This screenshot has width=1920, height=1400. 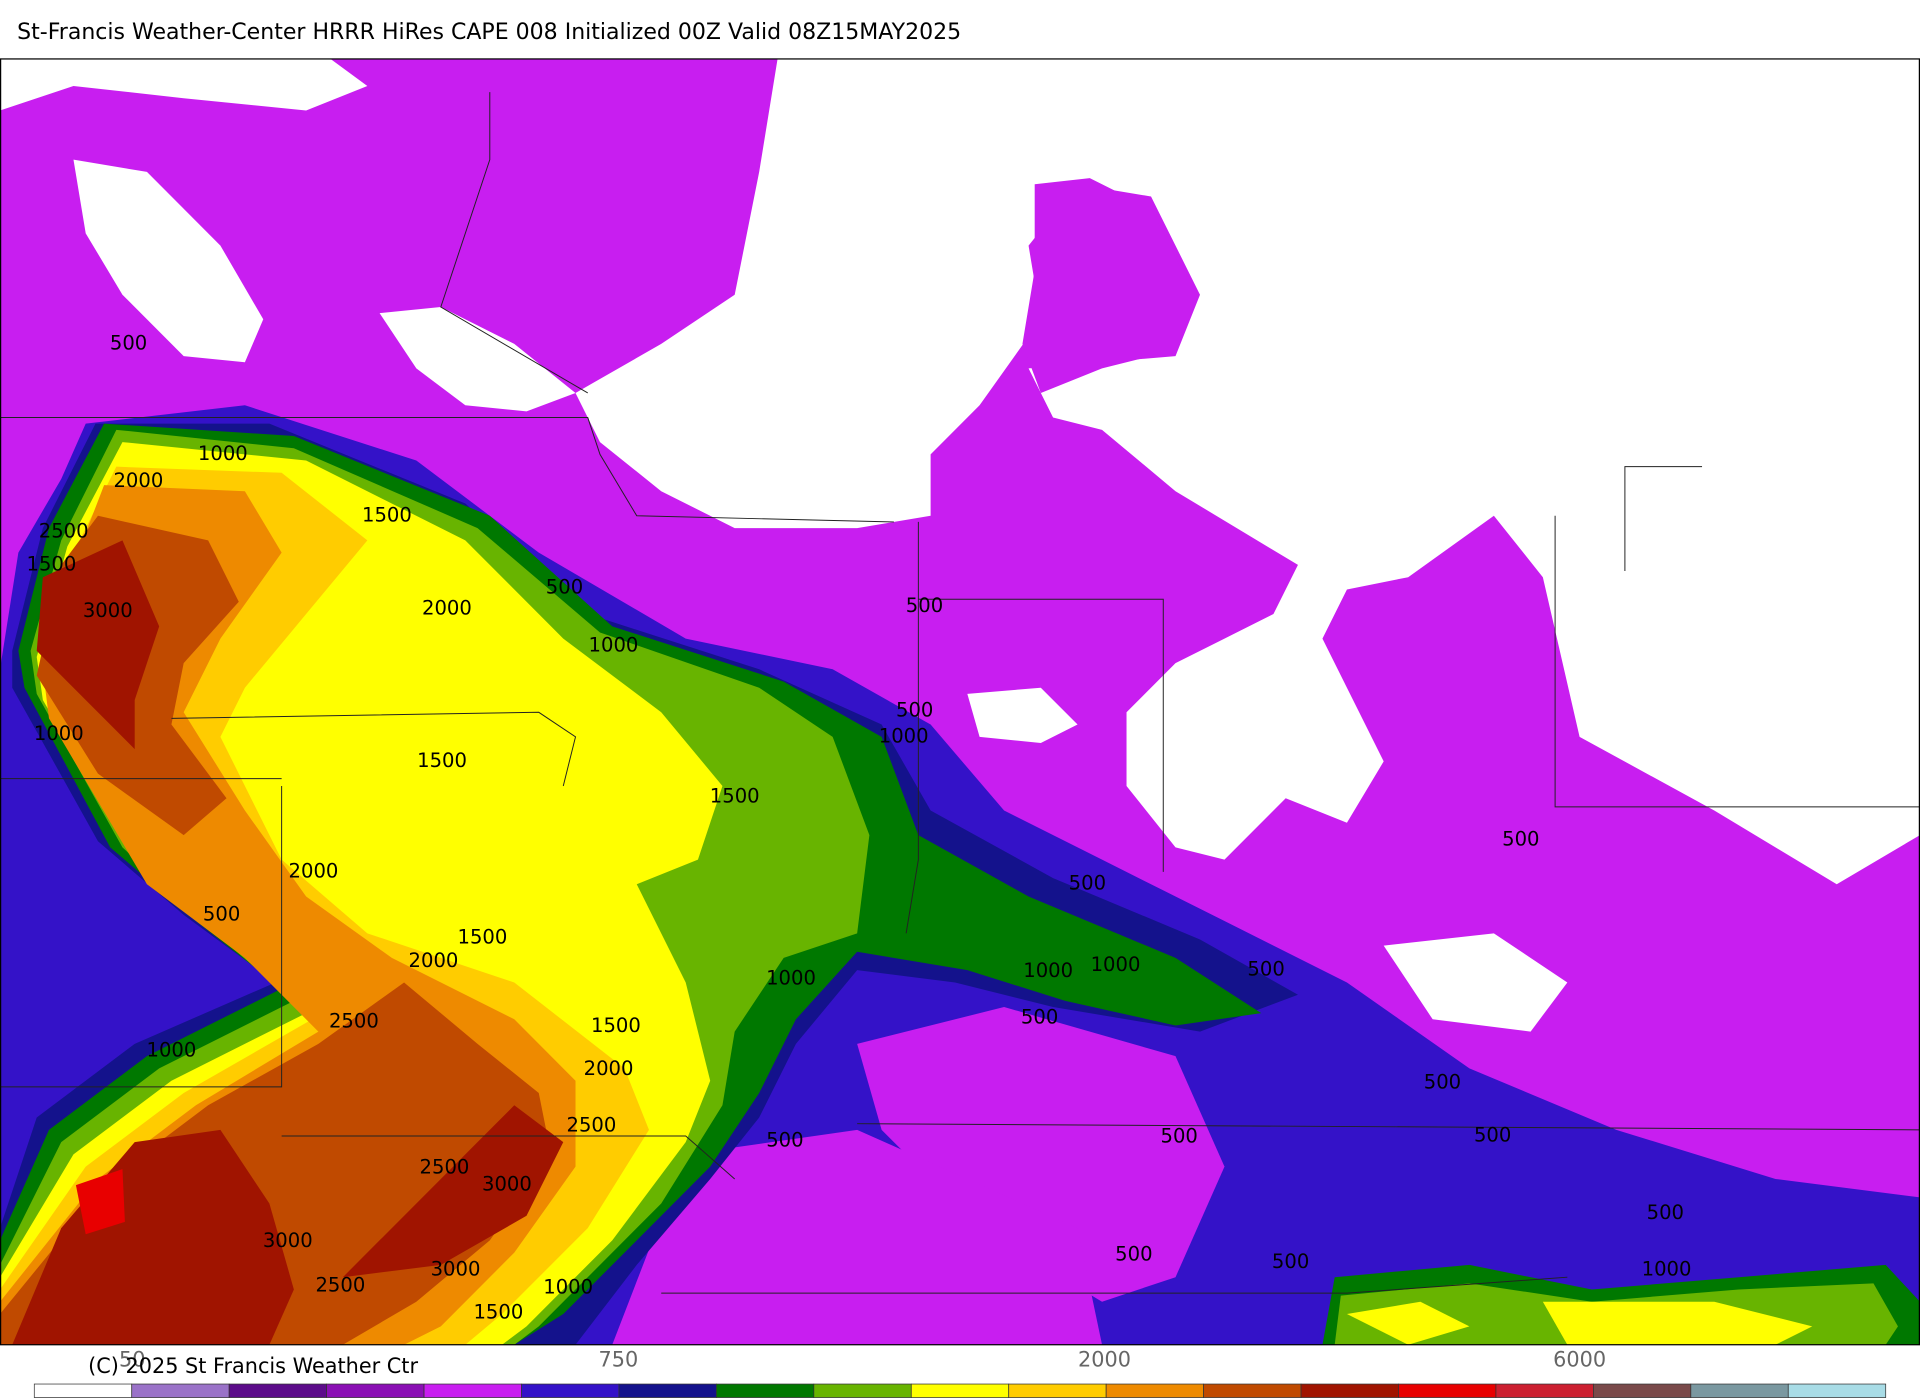 What do you see at coordinates (619, 1360) in the screenshot?
I see `colorbar-label: 750` at bounding box center [619, 1360].